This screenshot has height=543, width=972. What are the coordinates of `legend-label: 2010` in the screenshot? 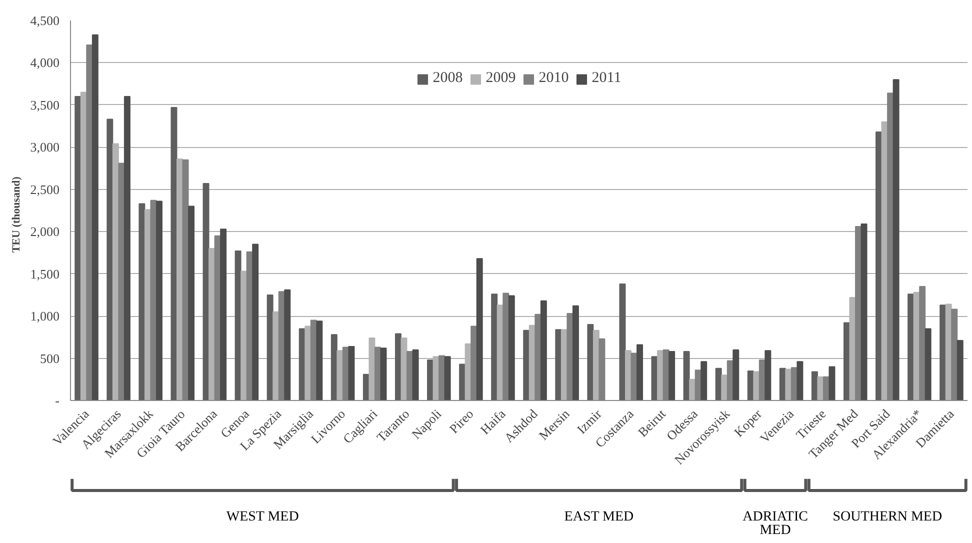 It's located at (553, 78).